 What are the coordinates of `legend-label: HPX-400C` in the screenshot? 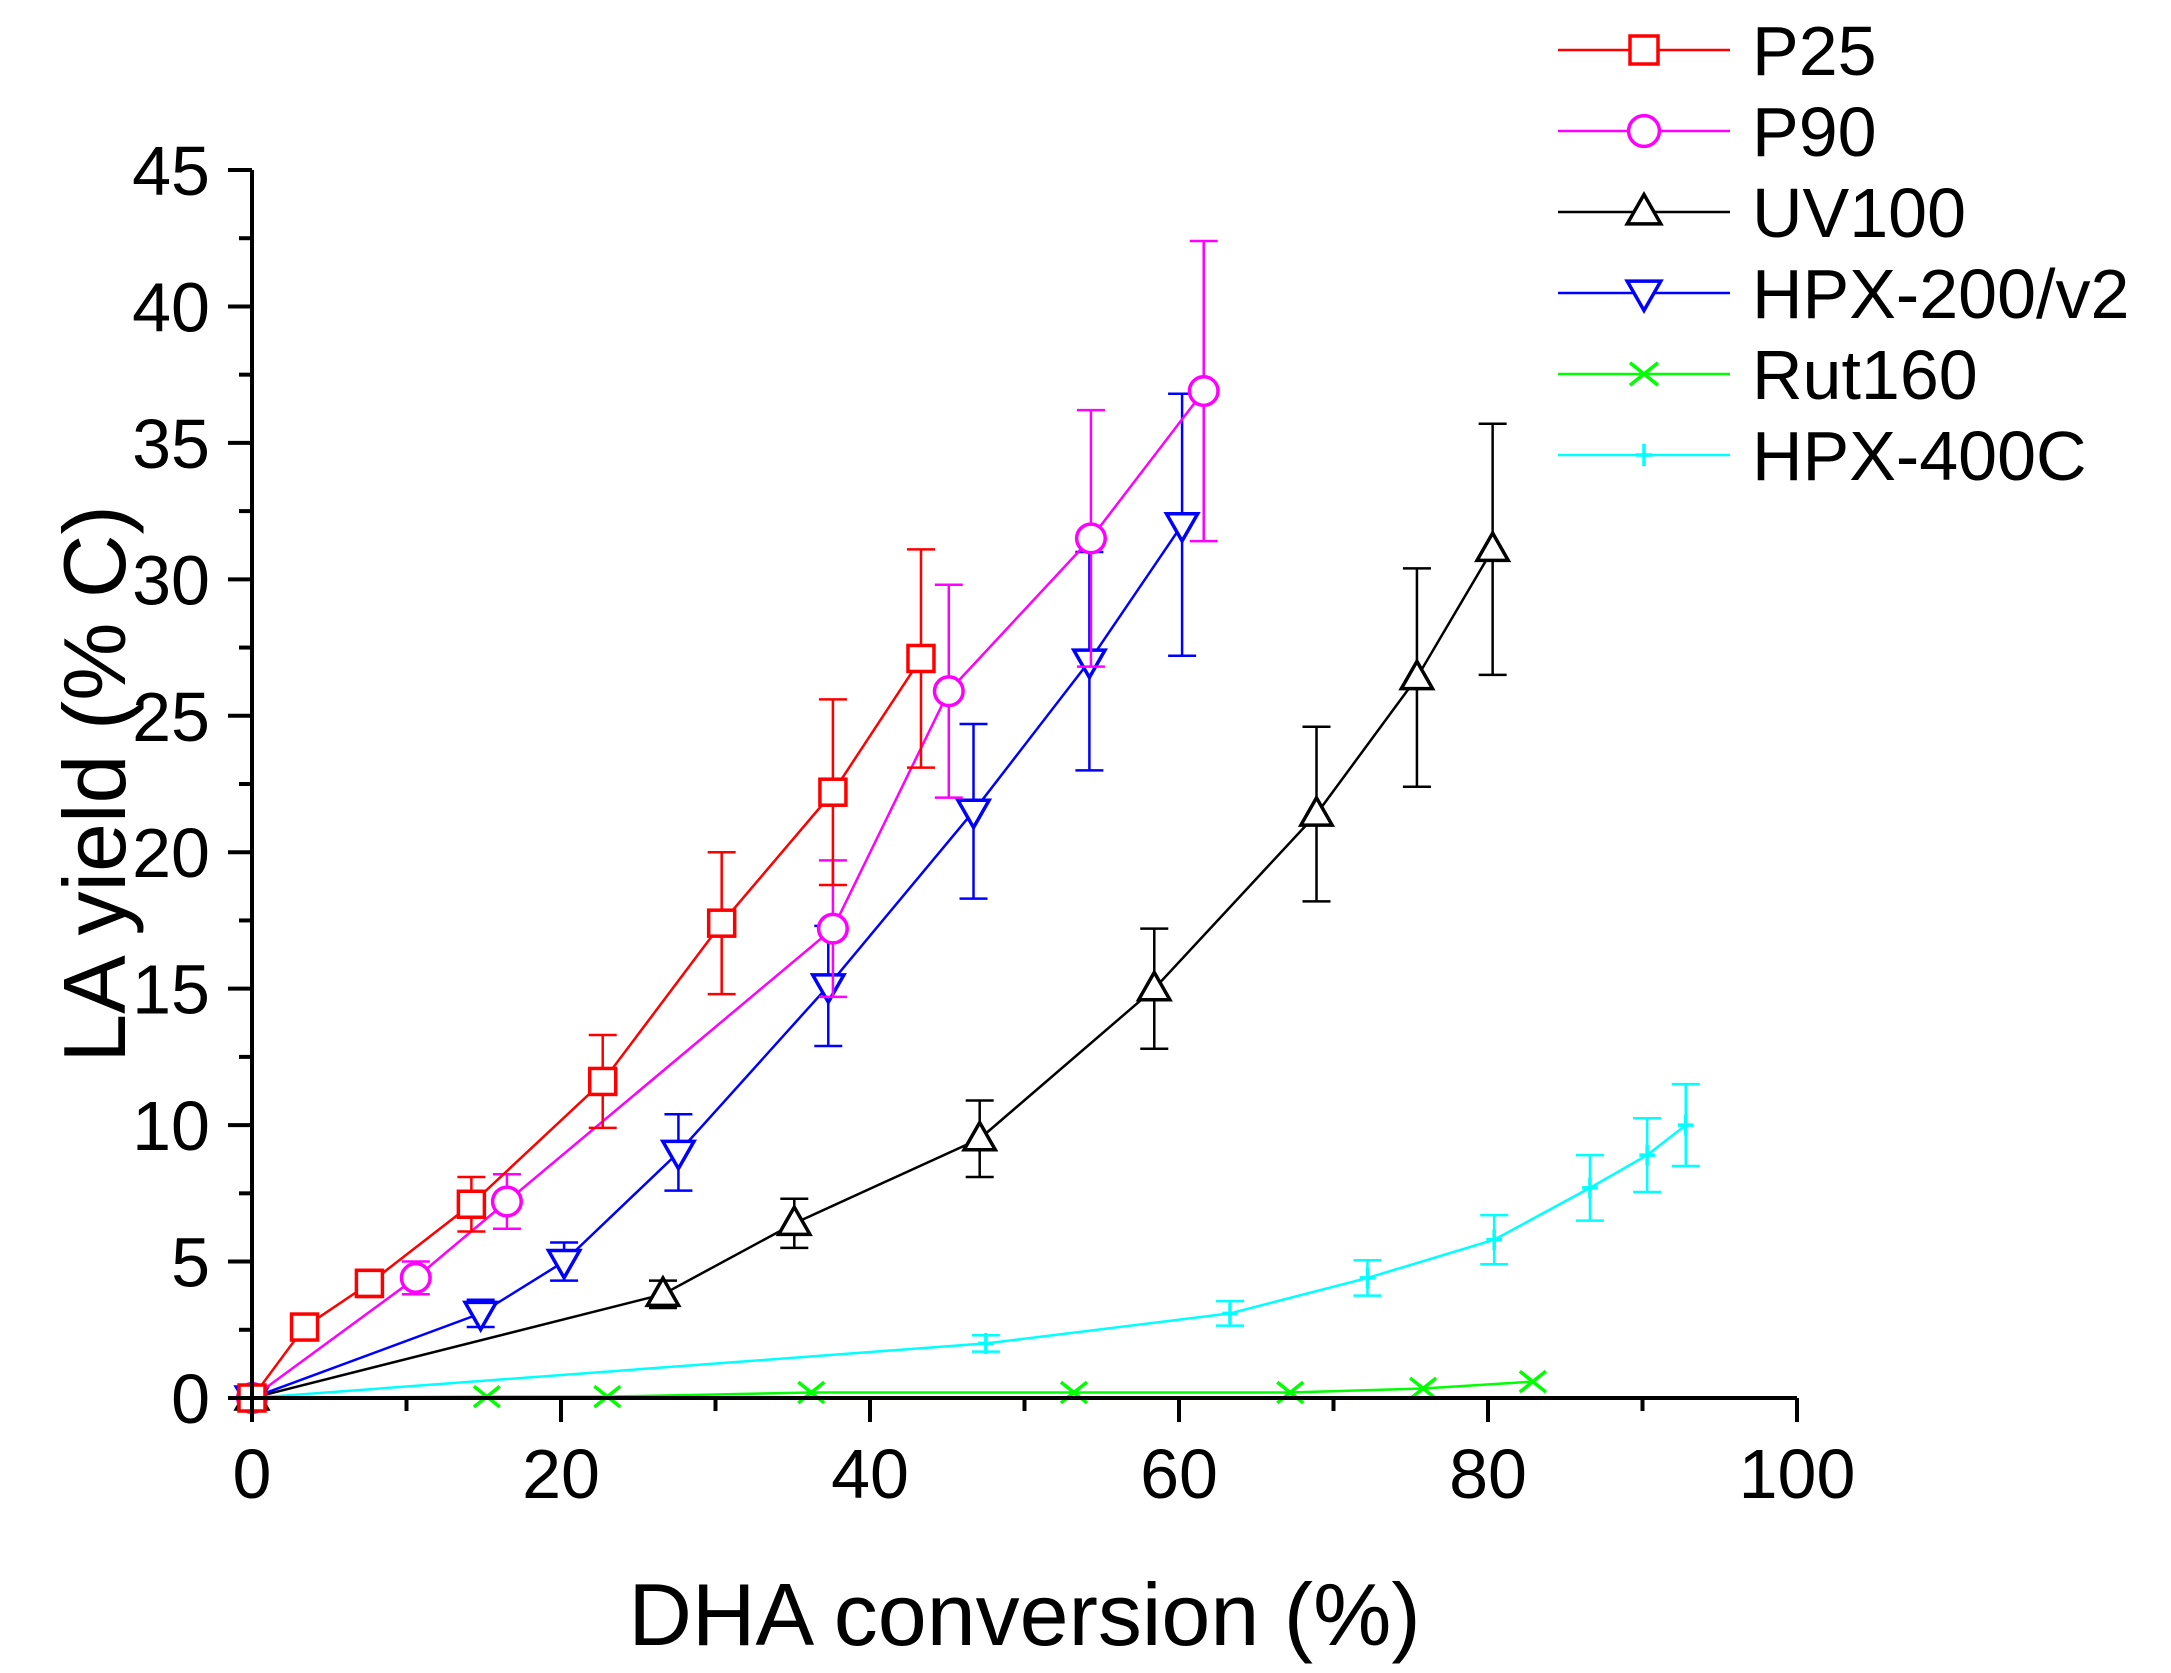 It's located at (1919, 456).